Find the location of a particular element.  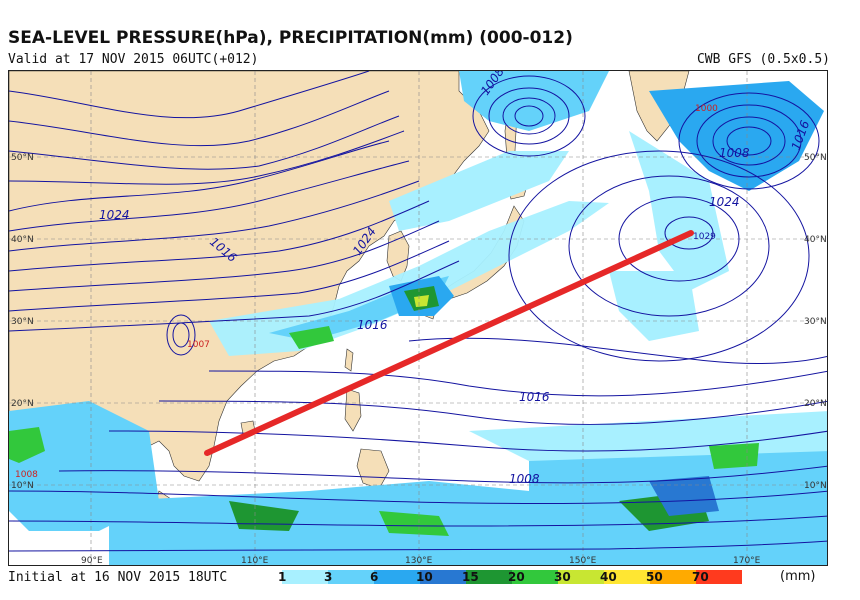

precip-colorbar: 1 3 6 10 15 20 30 40 50 70 is located at coordinates (510, 577).